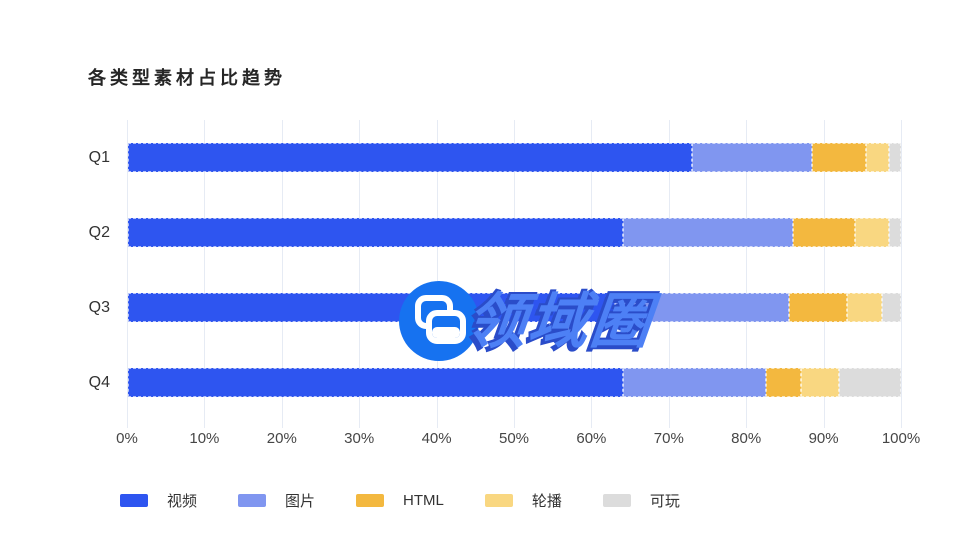 Image resolution: width=960 pixels, height=543 pixels. I want to click on x-tick-label: 20%, so click(281, 438).